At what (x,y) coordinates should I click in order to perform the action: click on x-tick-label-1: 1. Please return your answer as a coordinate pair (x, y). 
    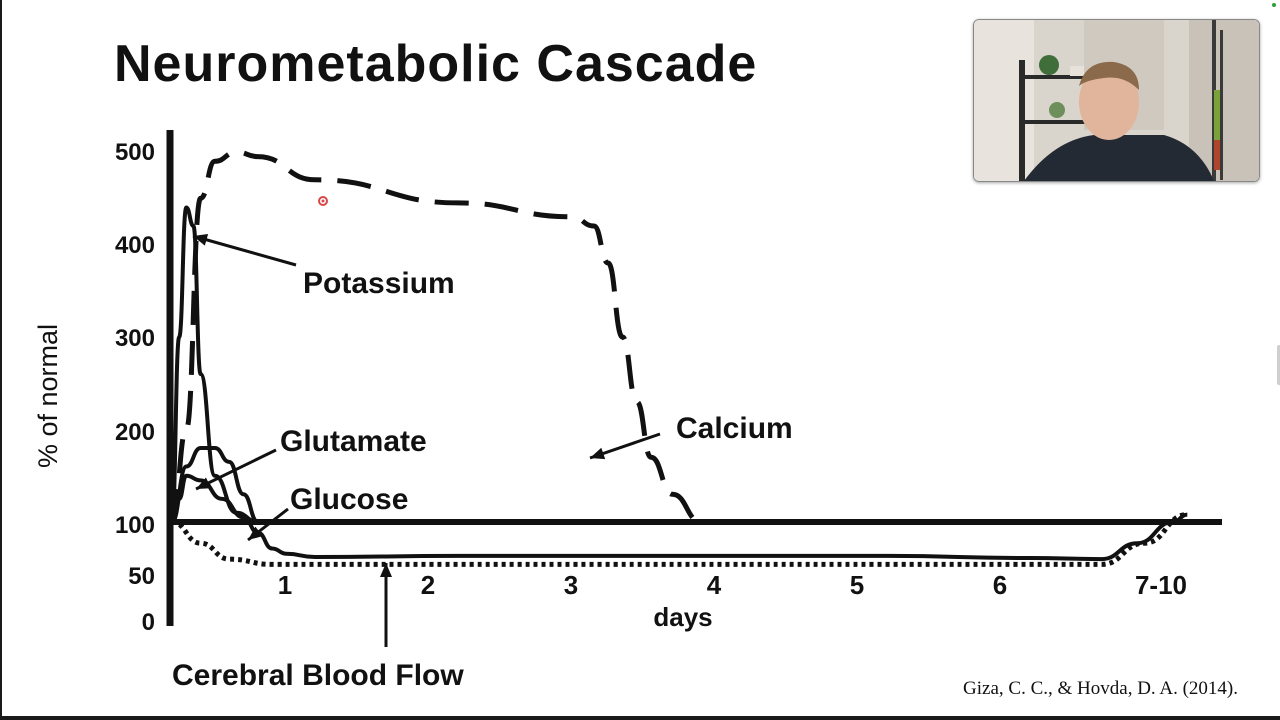
    Looking at the image, I should click on (285, 585).